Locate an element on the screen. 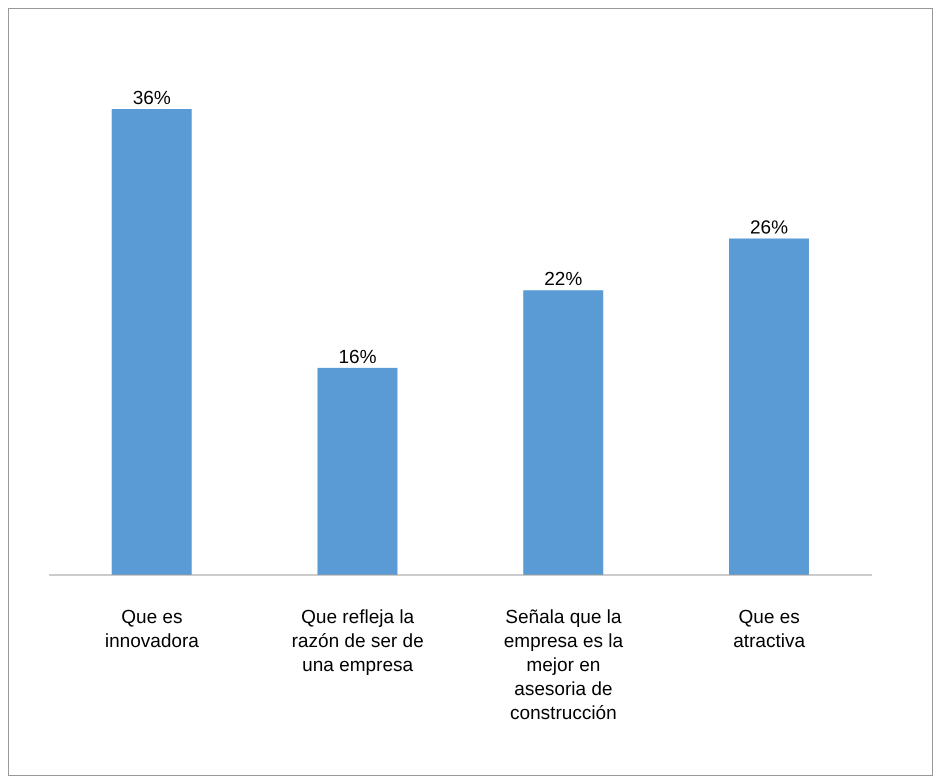 The width and height of the screenshot is (941, 784). x-tick-label: Señala que la empresa es la mejor en asesoria de construcción is located at coordinates (564, 665).